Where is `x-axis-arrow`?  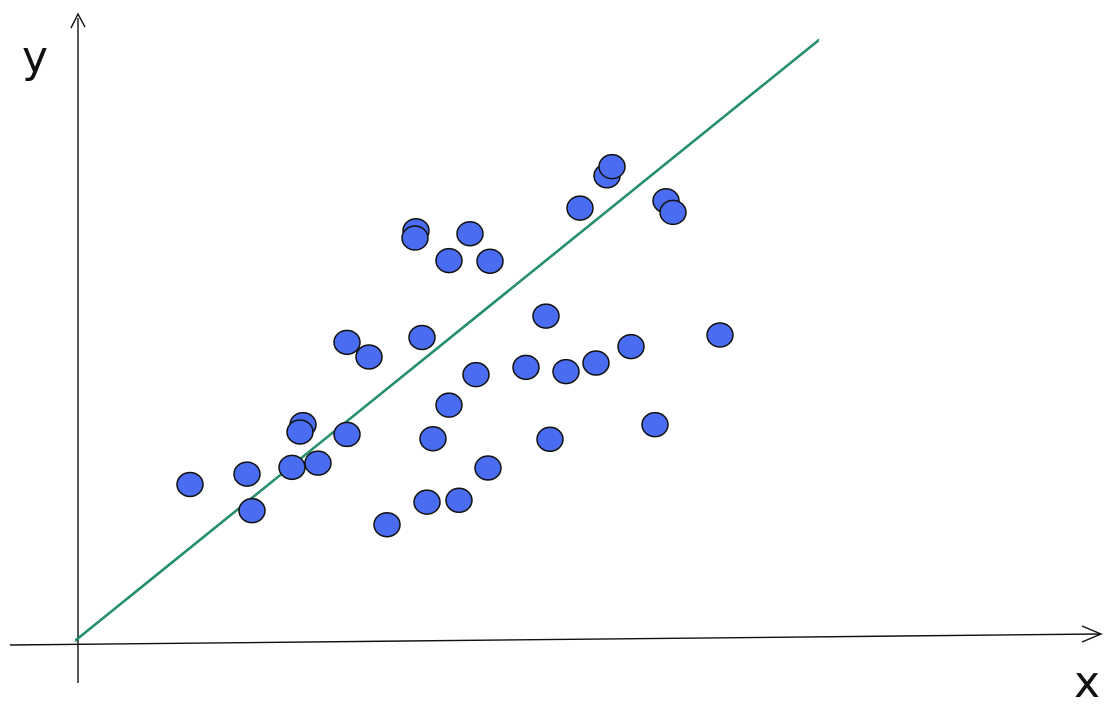
x-axis-arrow is located at coordinates (1092, 634).